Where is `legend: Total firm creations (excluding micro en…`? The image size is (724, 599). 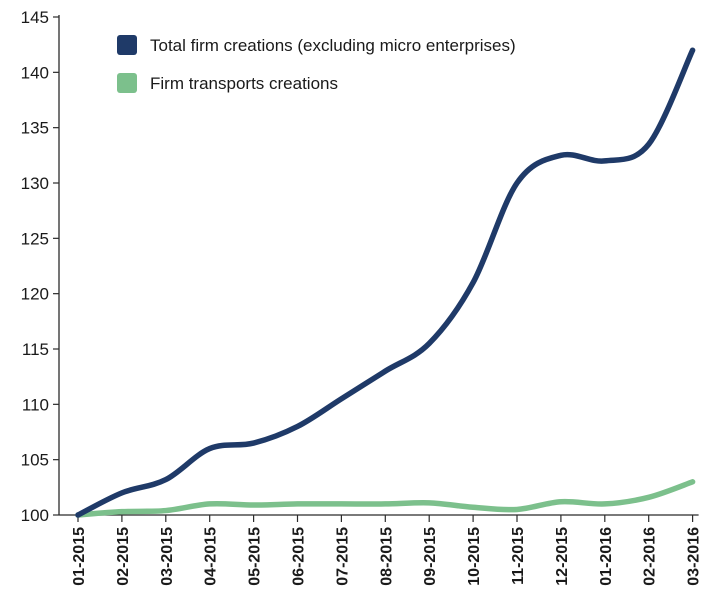
legend: Total firm creations (excluding micro en… is located at coordinates (316, 64).